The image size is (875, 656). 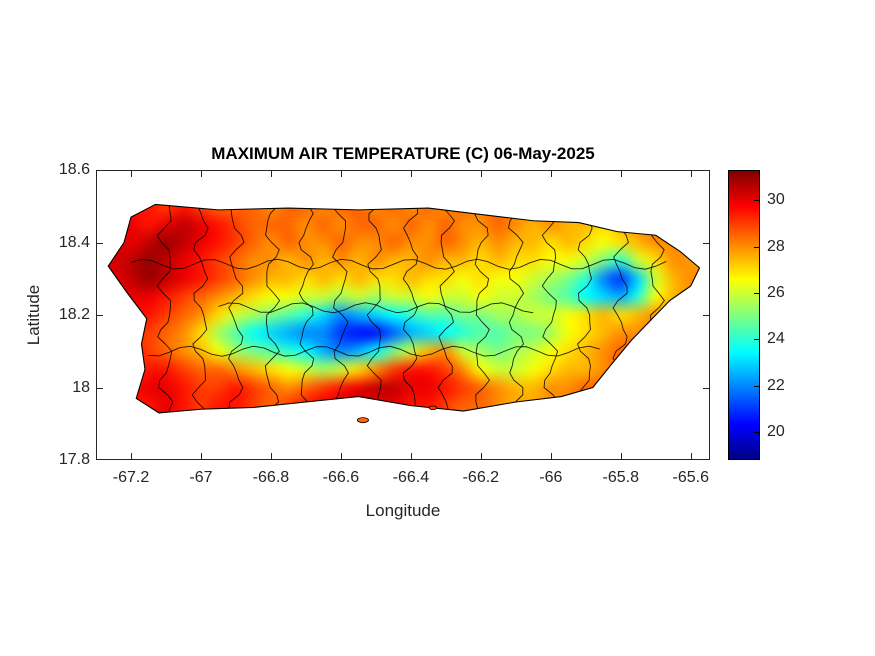 What do you see at coordinates (81, 387) in the screenshot?
I see `y-tick-label: 18` at bounding box center [81, 387].